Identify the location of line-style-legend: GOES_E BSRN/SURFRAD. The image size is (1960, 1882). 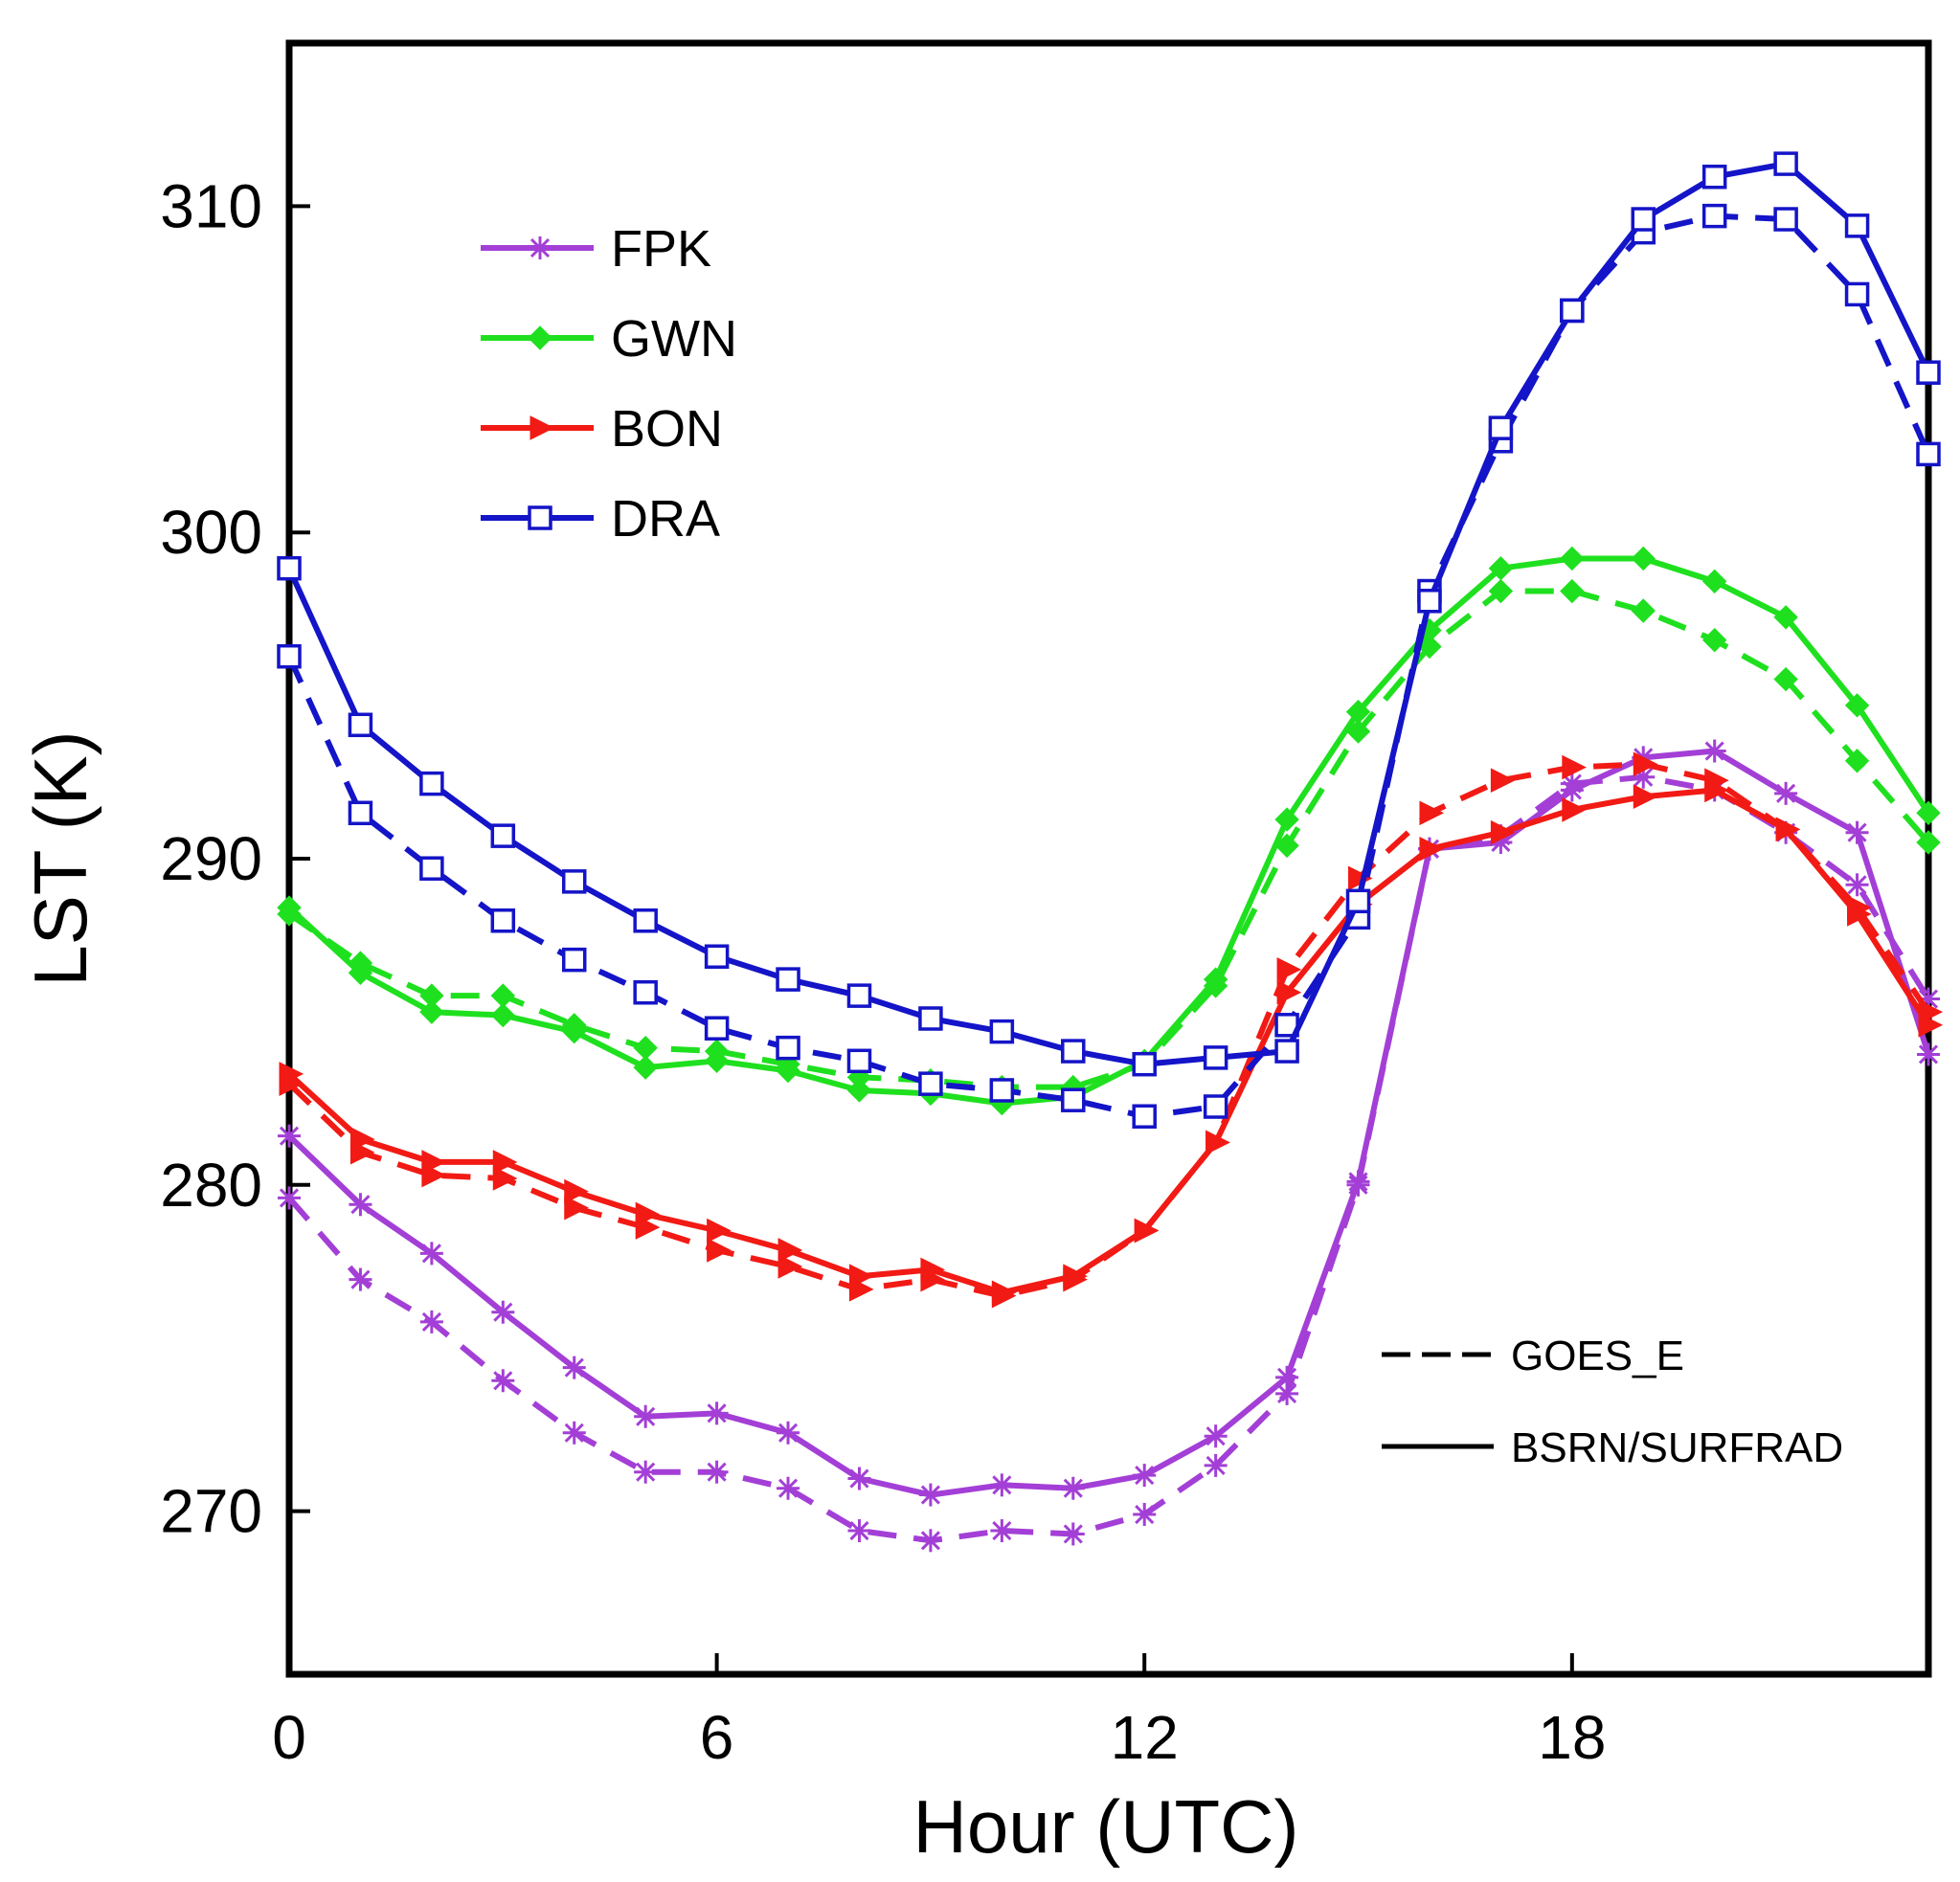
(1612, 1402).